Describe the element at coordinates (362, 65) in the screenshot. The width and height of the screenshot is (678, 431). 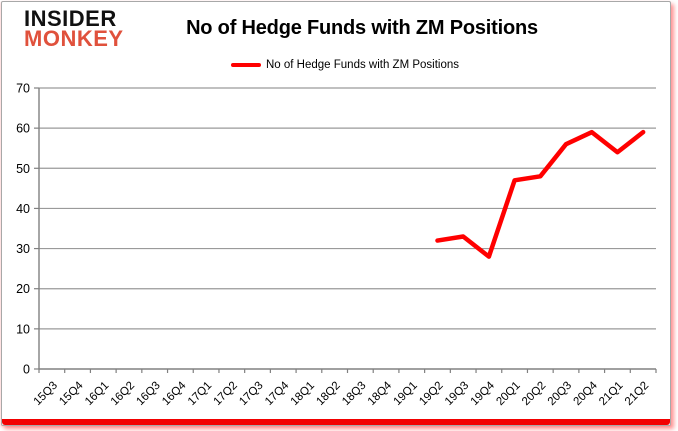
I see `legend-label: No of Hedge Funds with ZM Positions` at that location.